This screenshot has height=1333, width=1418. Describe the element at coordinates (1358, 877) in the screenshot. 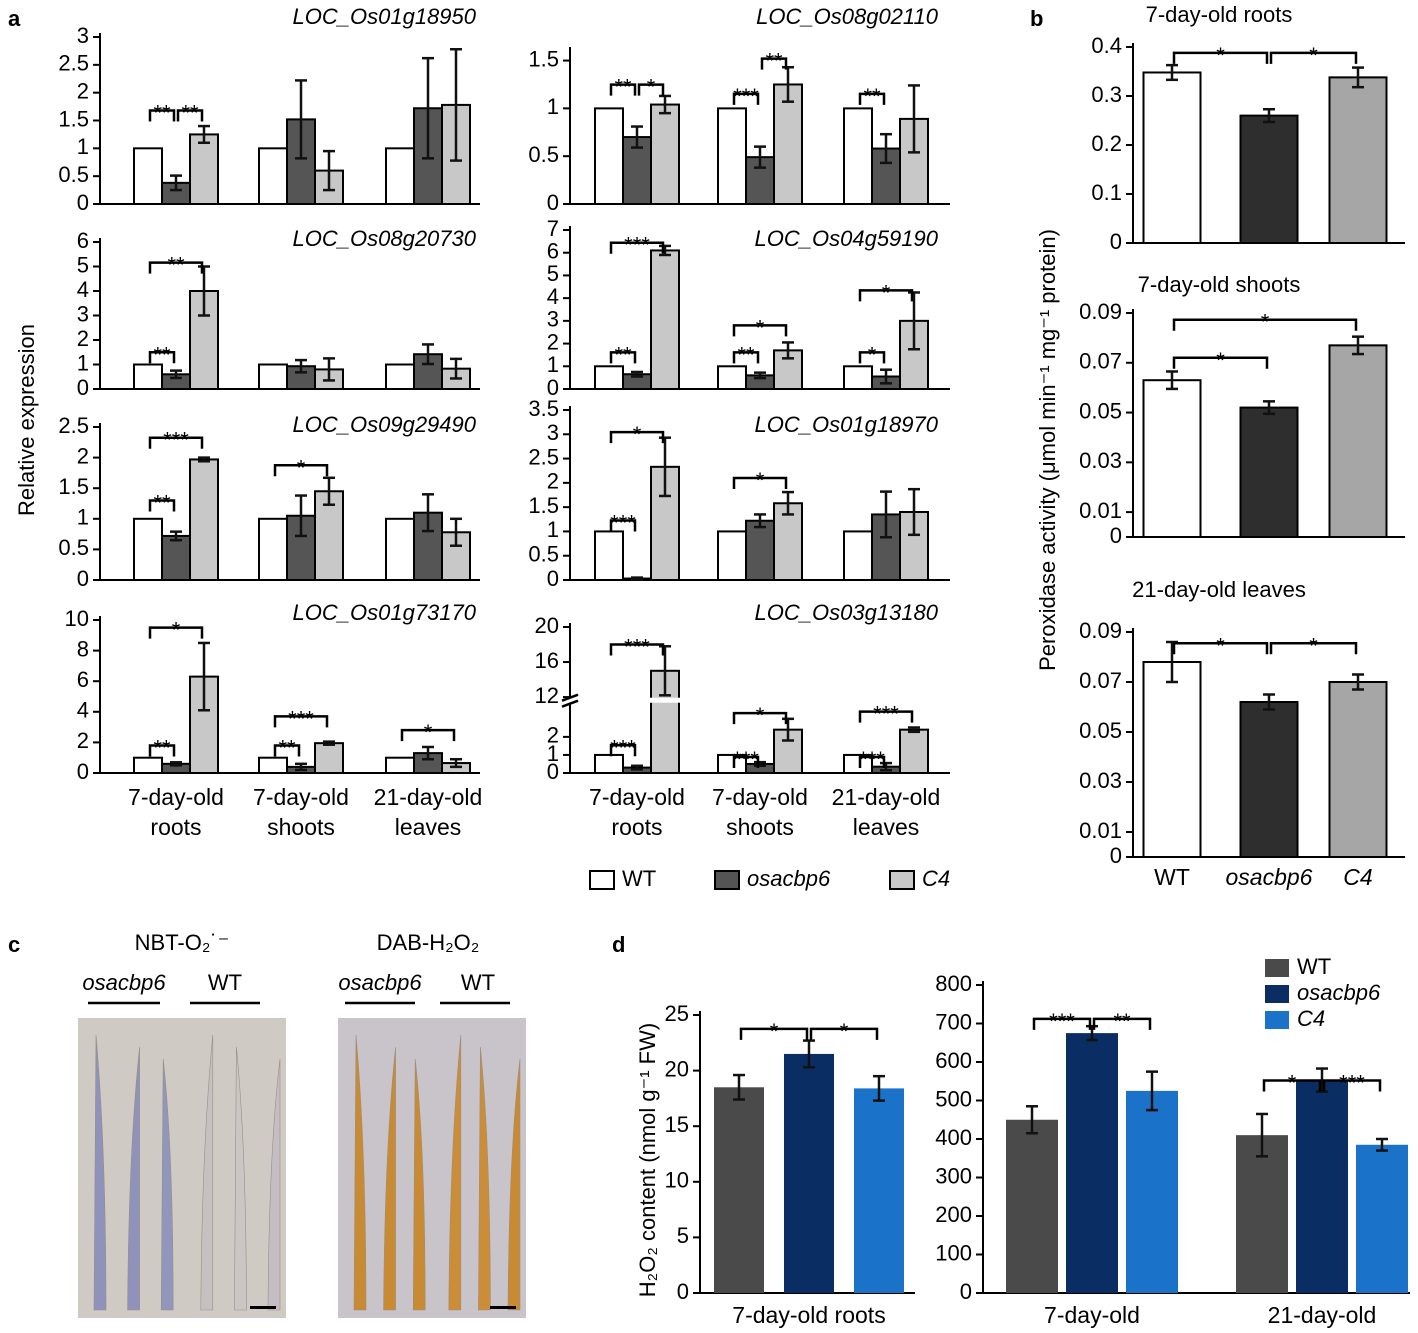

I see `x-tick-label: C4` at that location.